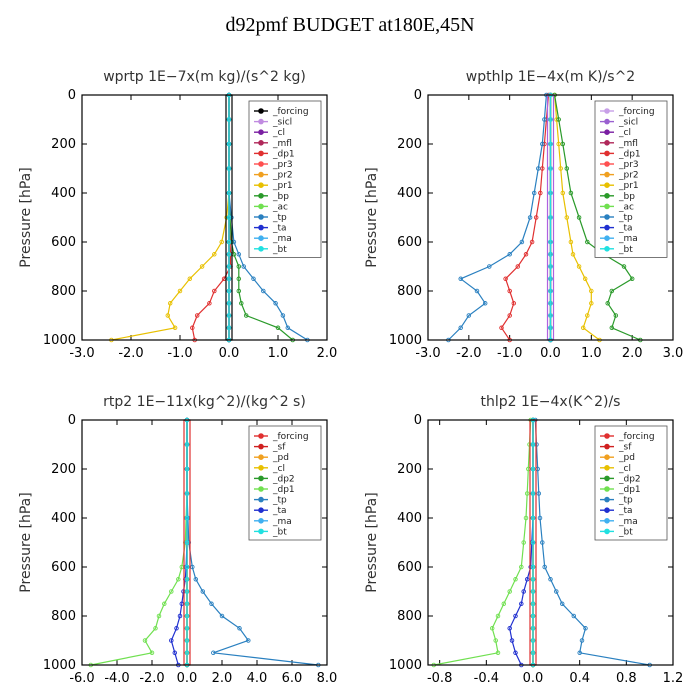 This screenshot has width=700, height=700. What do you see at coordinates (628, 239) in the screenshot?
I see `legend-label: _ma` at bounding box center [628, 239].